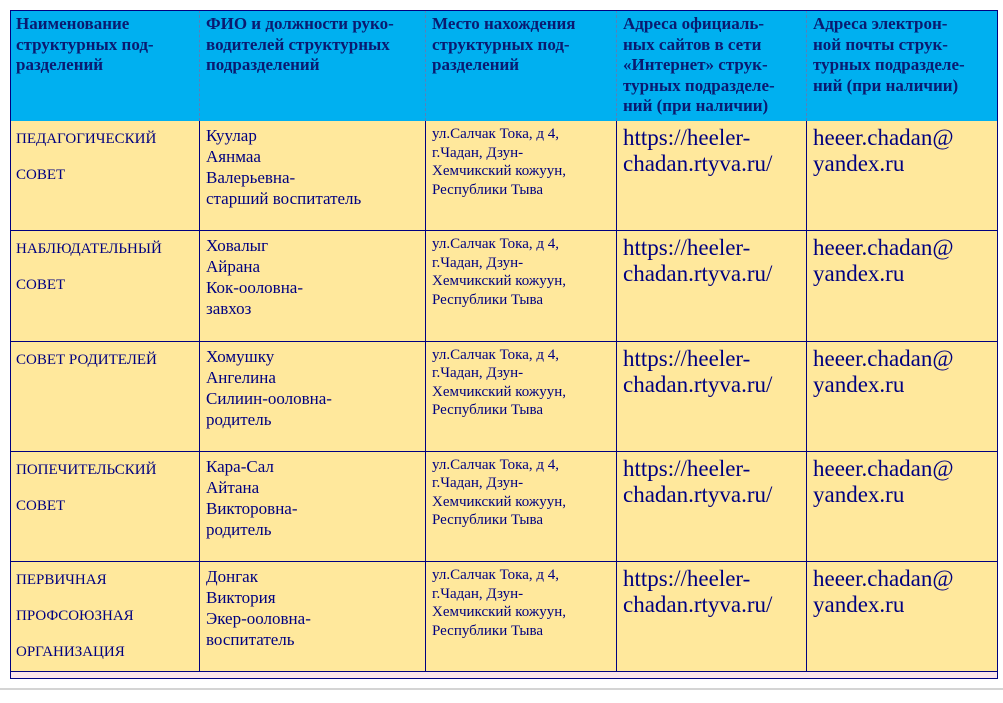  What do you see at coordinates (105, 176) in the screenshot?
I see `table-cell: ПЕДАГОГИЧЕСКИЙ СОВЕТ` at bounding box center [105, 176].